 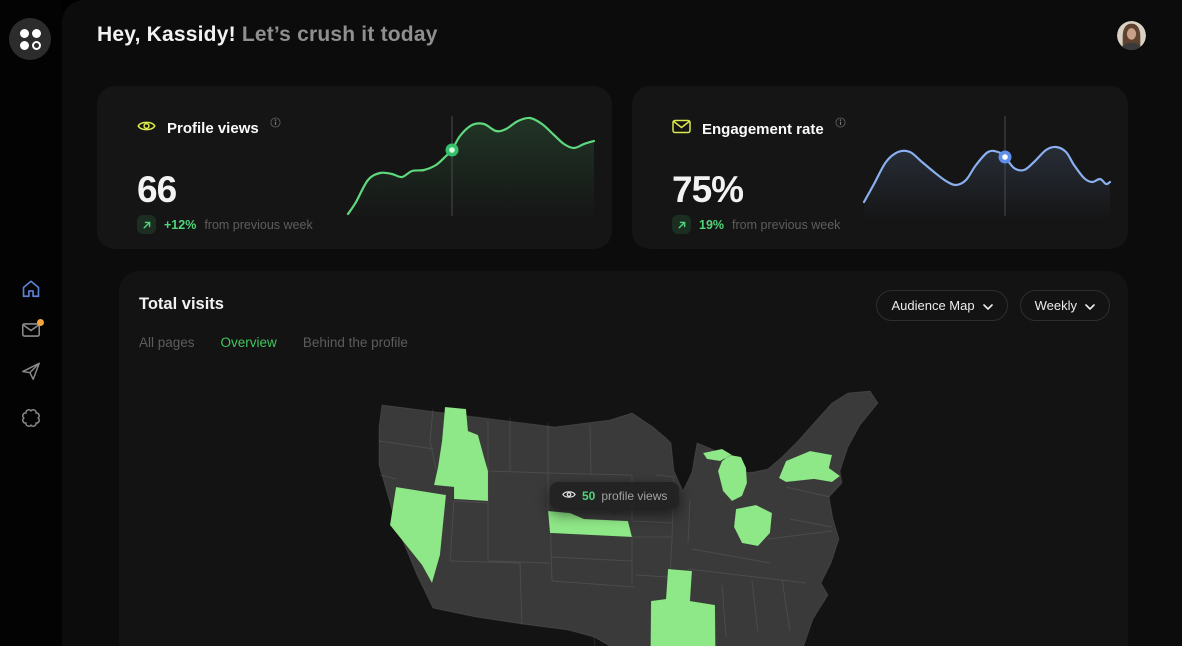 What do you see at coordinates (708, 189) in the screenshot?
I see `stat-value: 75%` at bounding box center [708, 189].